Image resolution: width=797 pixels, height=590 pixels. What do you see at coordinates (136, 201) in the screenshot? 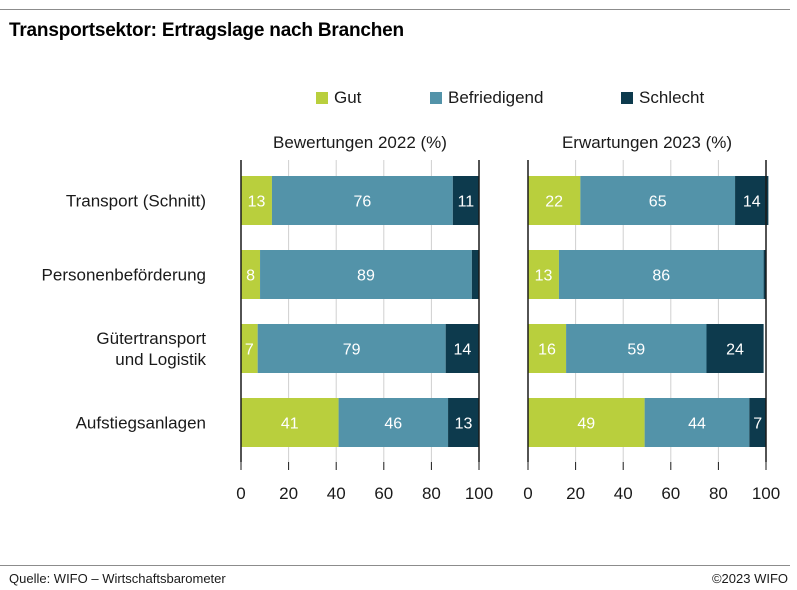
I see `category-label: Transport (Schnitt)` at bounding box center [136, 201].